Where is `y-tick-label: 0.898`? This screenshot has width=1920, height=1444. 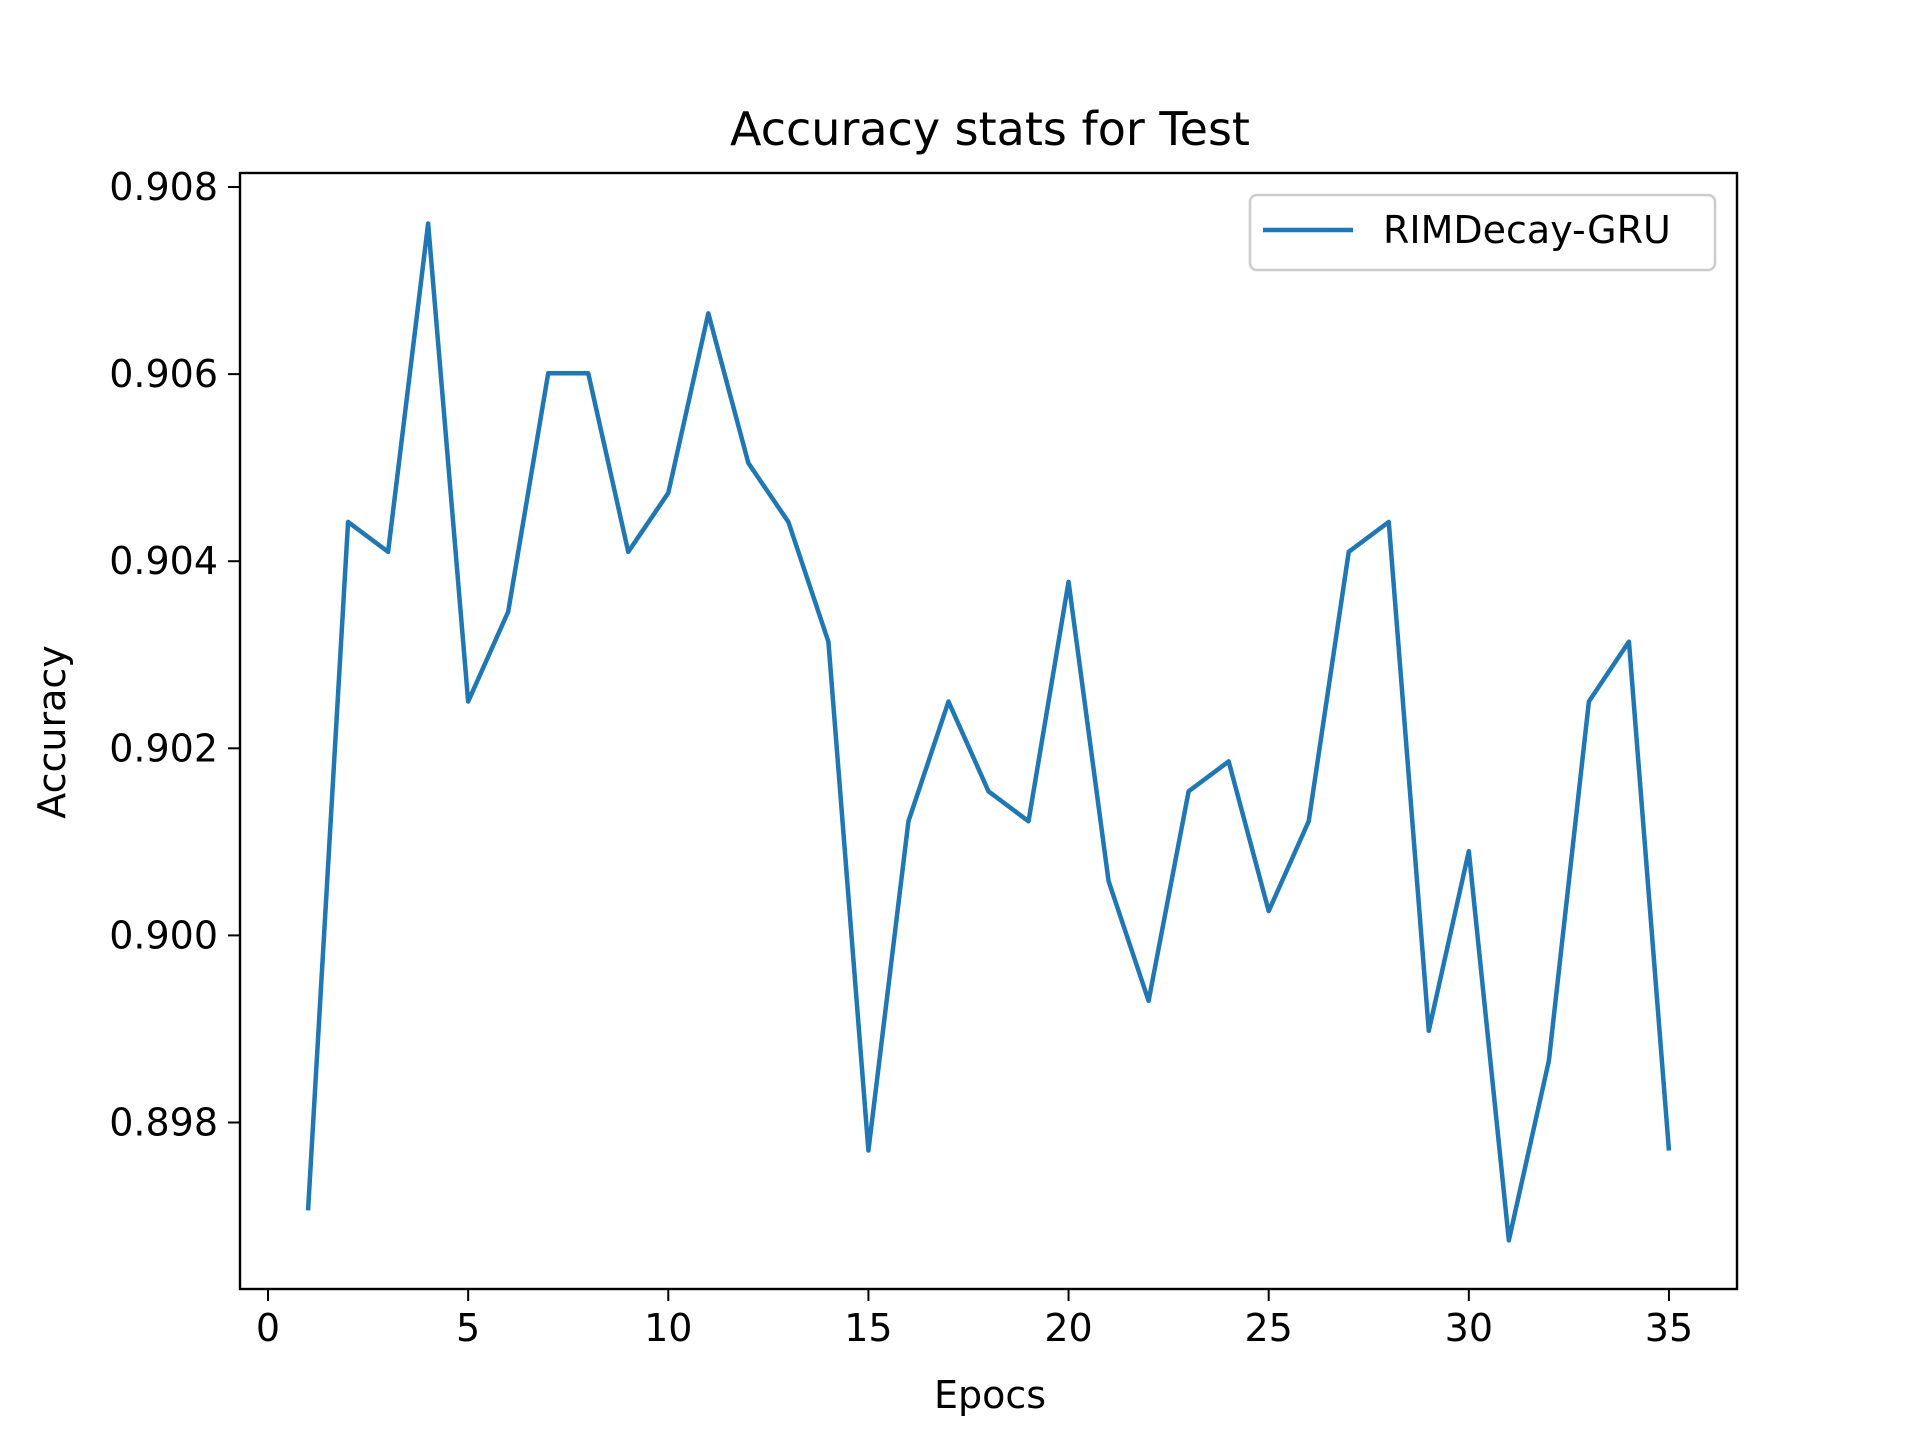
y-tick-label: 0.898 is located at coordinates (163, 1122).